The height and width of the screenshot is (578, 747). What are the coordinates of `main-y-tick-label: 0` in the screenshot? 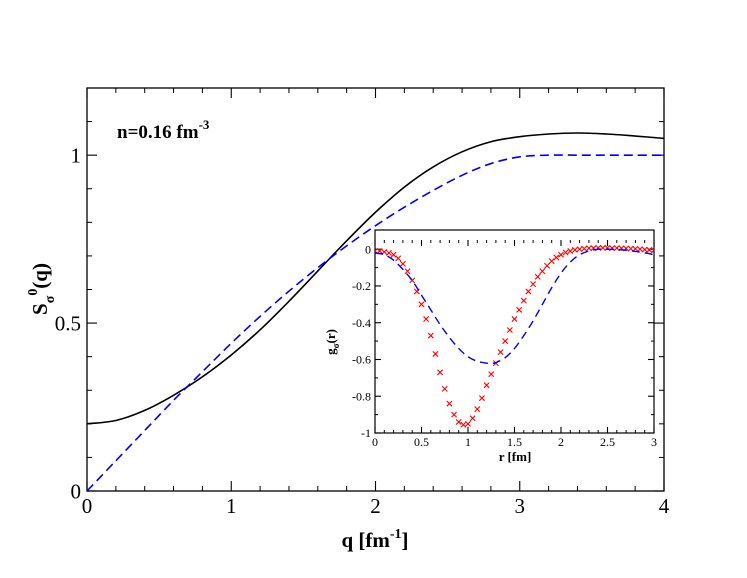 It's located at (76, 491).